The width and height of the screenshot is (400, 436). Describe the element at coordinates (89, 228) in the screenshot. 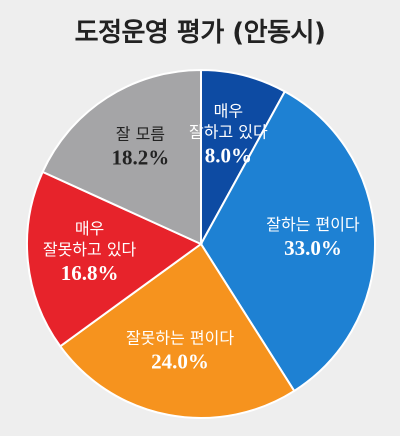

I see `slice-label-4-line-1: 매우` at that location.